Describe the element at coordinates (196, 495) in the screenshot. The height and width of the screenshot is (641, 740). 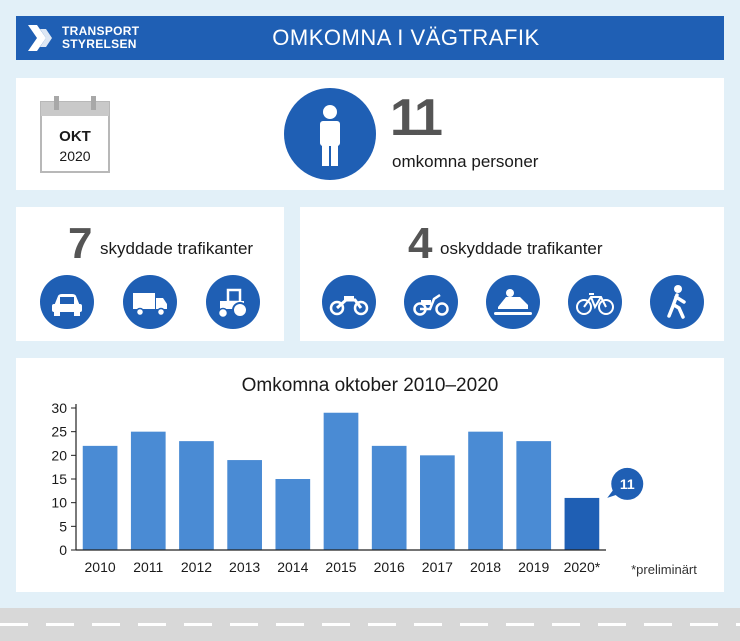
I see `bar-2012` at that location.